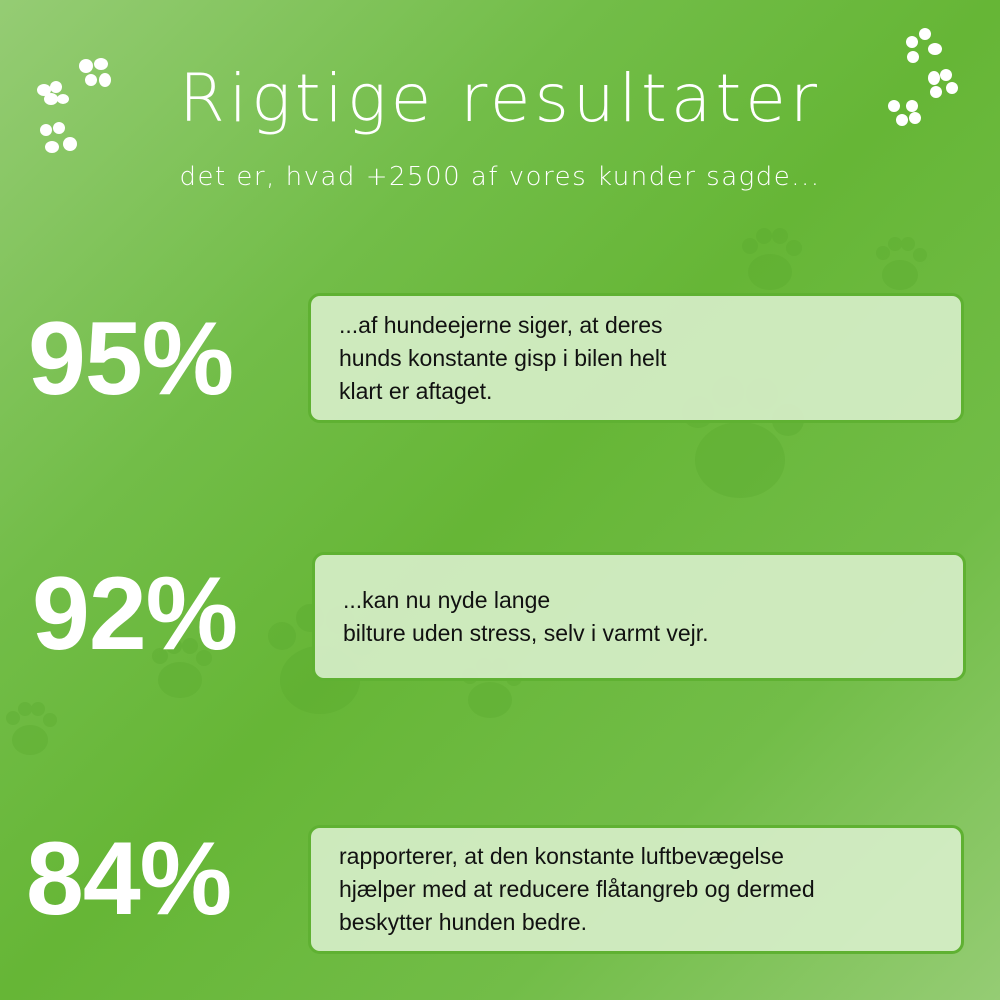  Describe the element at coordinates (135, 614) in the screenshot. I see `stat-percent-2: 92%` at that location.